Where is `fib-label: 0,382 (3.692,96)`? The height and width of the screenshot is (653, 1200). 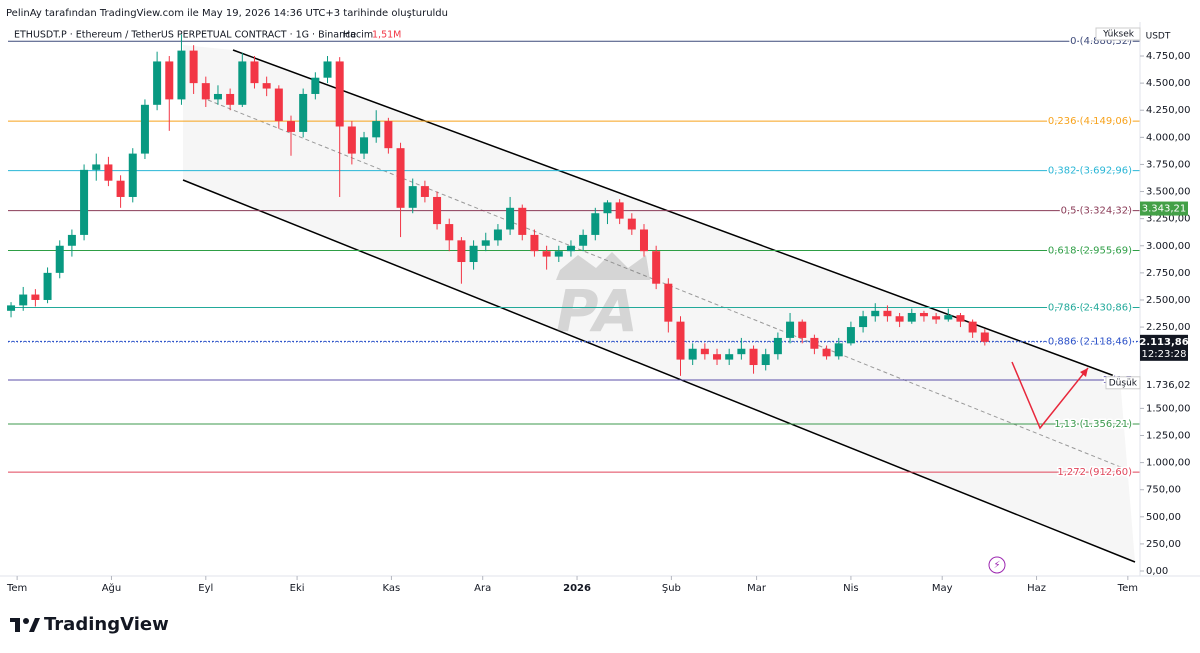
fib-label: 0,382 (3.692,96) is located at coordinates (1090, 171).